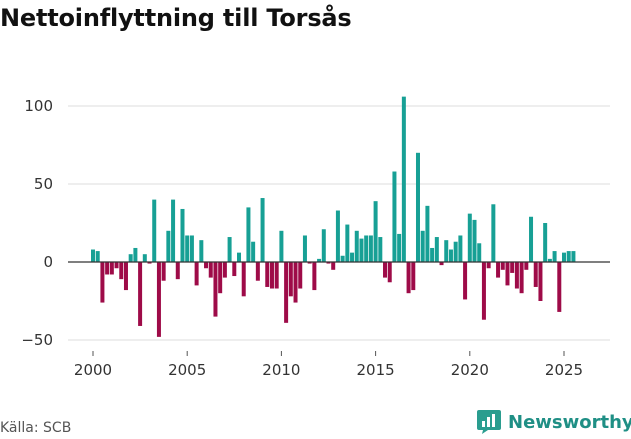  Describe the element at coordinates (564, 370) in the screenshot. I see `x-tick-label: 2025` at that location.